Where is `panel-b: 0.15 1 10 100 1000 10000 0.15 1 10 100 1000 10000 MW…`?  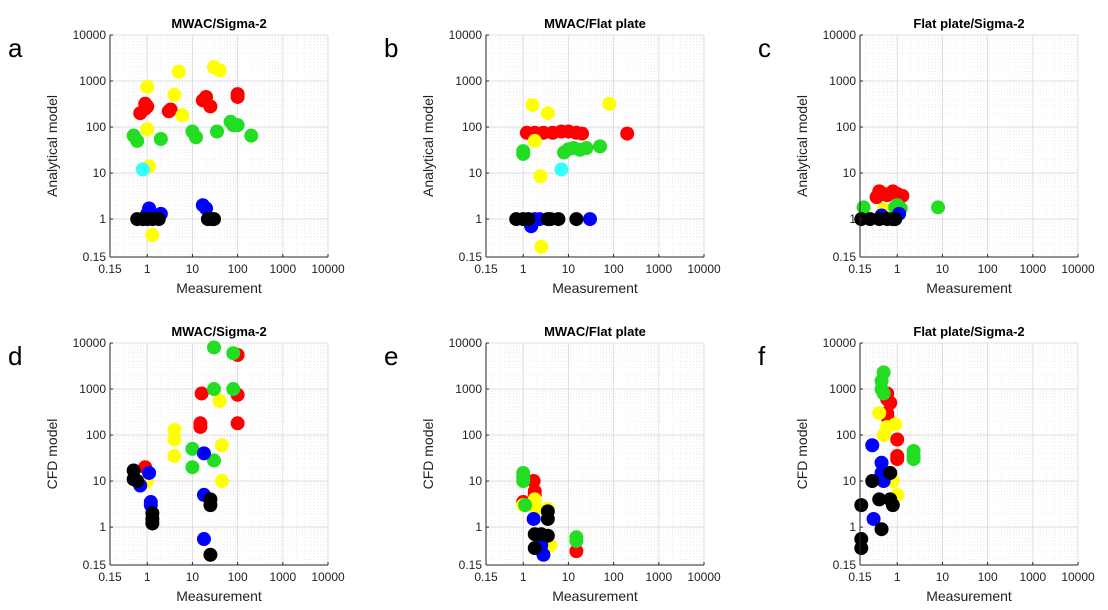 panel-b: 0.15 1 10 100 1000 10000 0.15 1 10 100 1000 10000 MW… is located at coordinates (552, 156).